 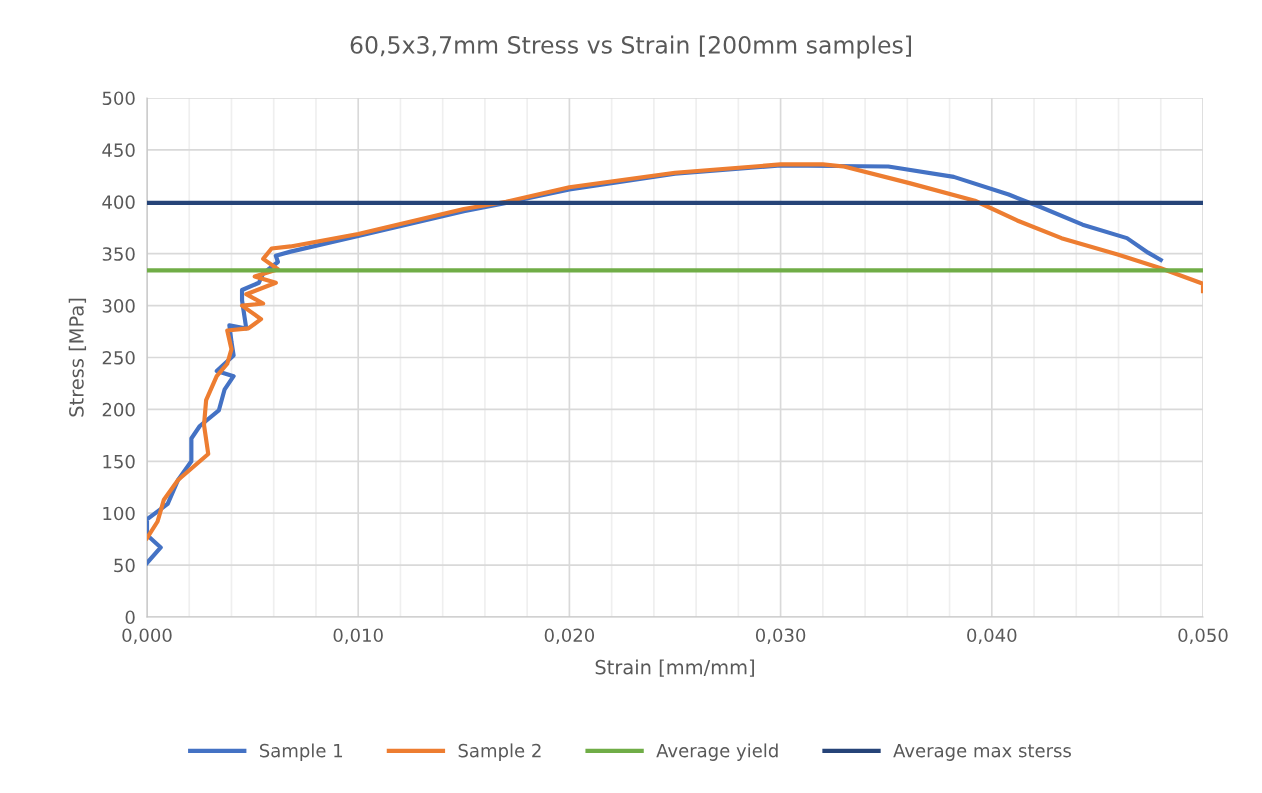 I want to click on legend-label: Average max sterss, so click(x=982, y=752).